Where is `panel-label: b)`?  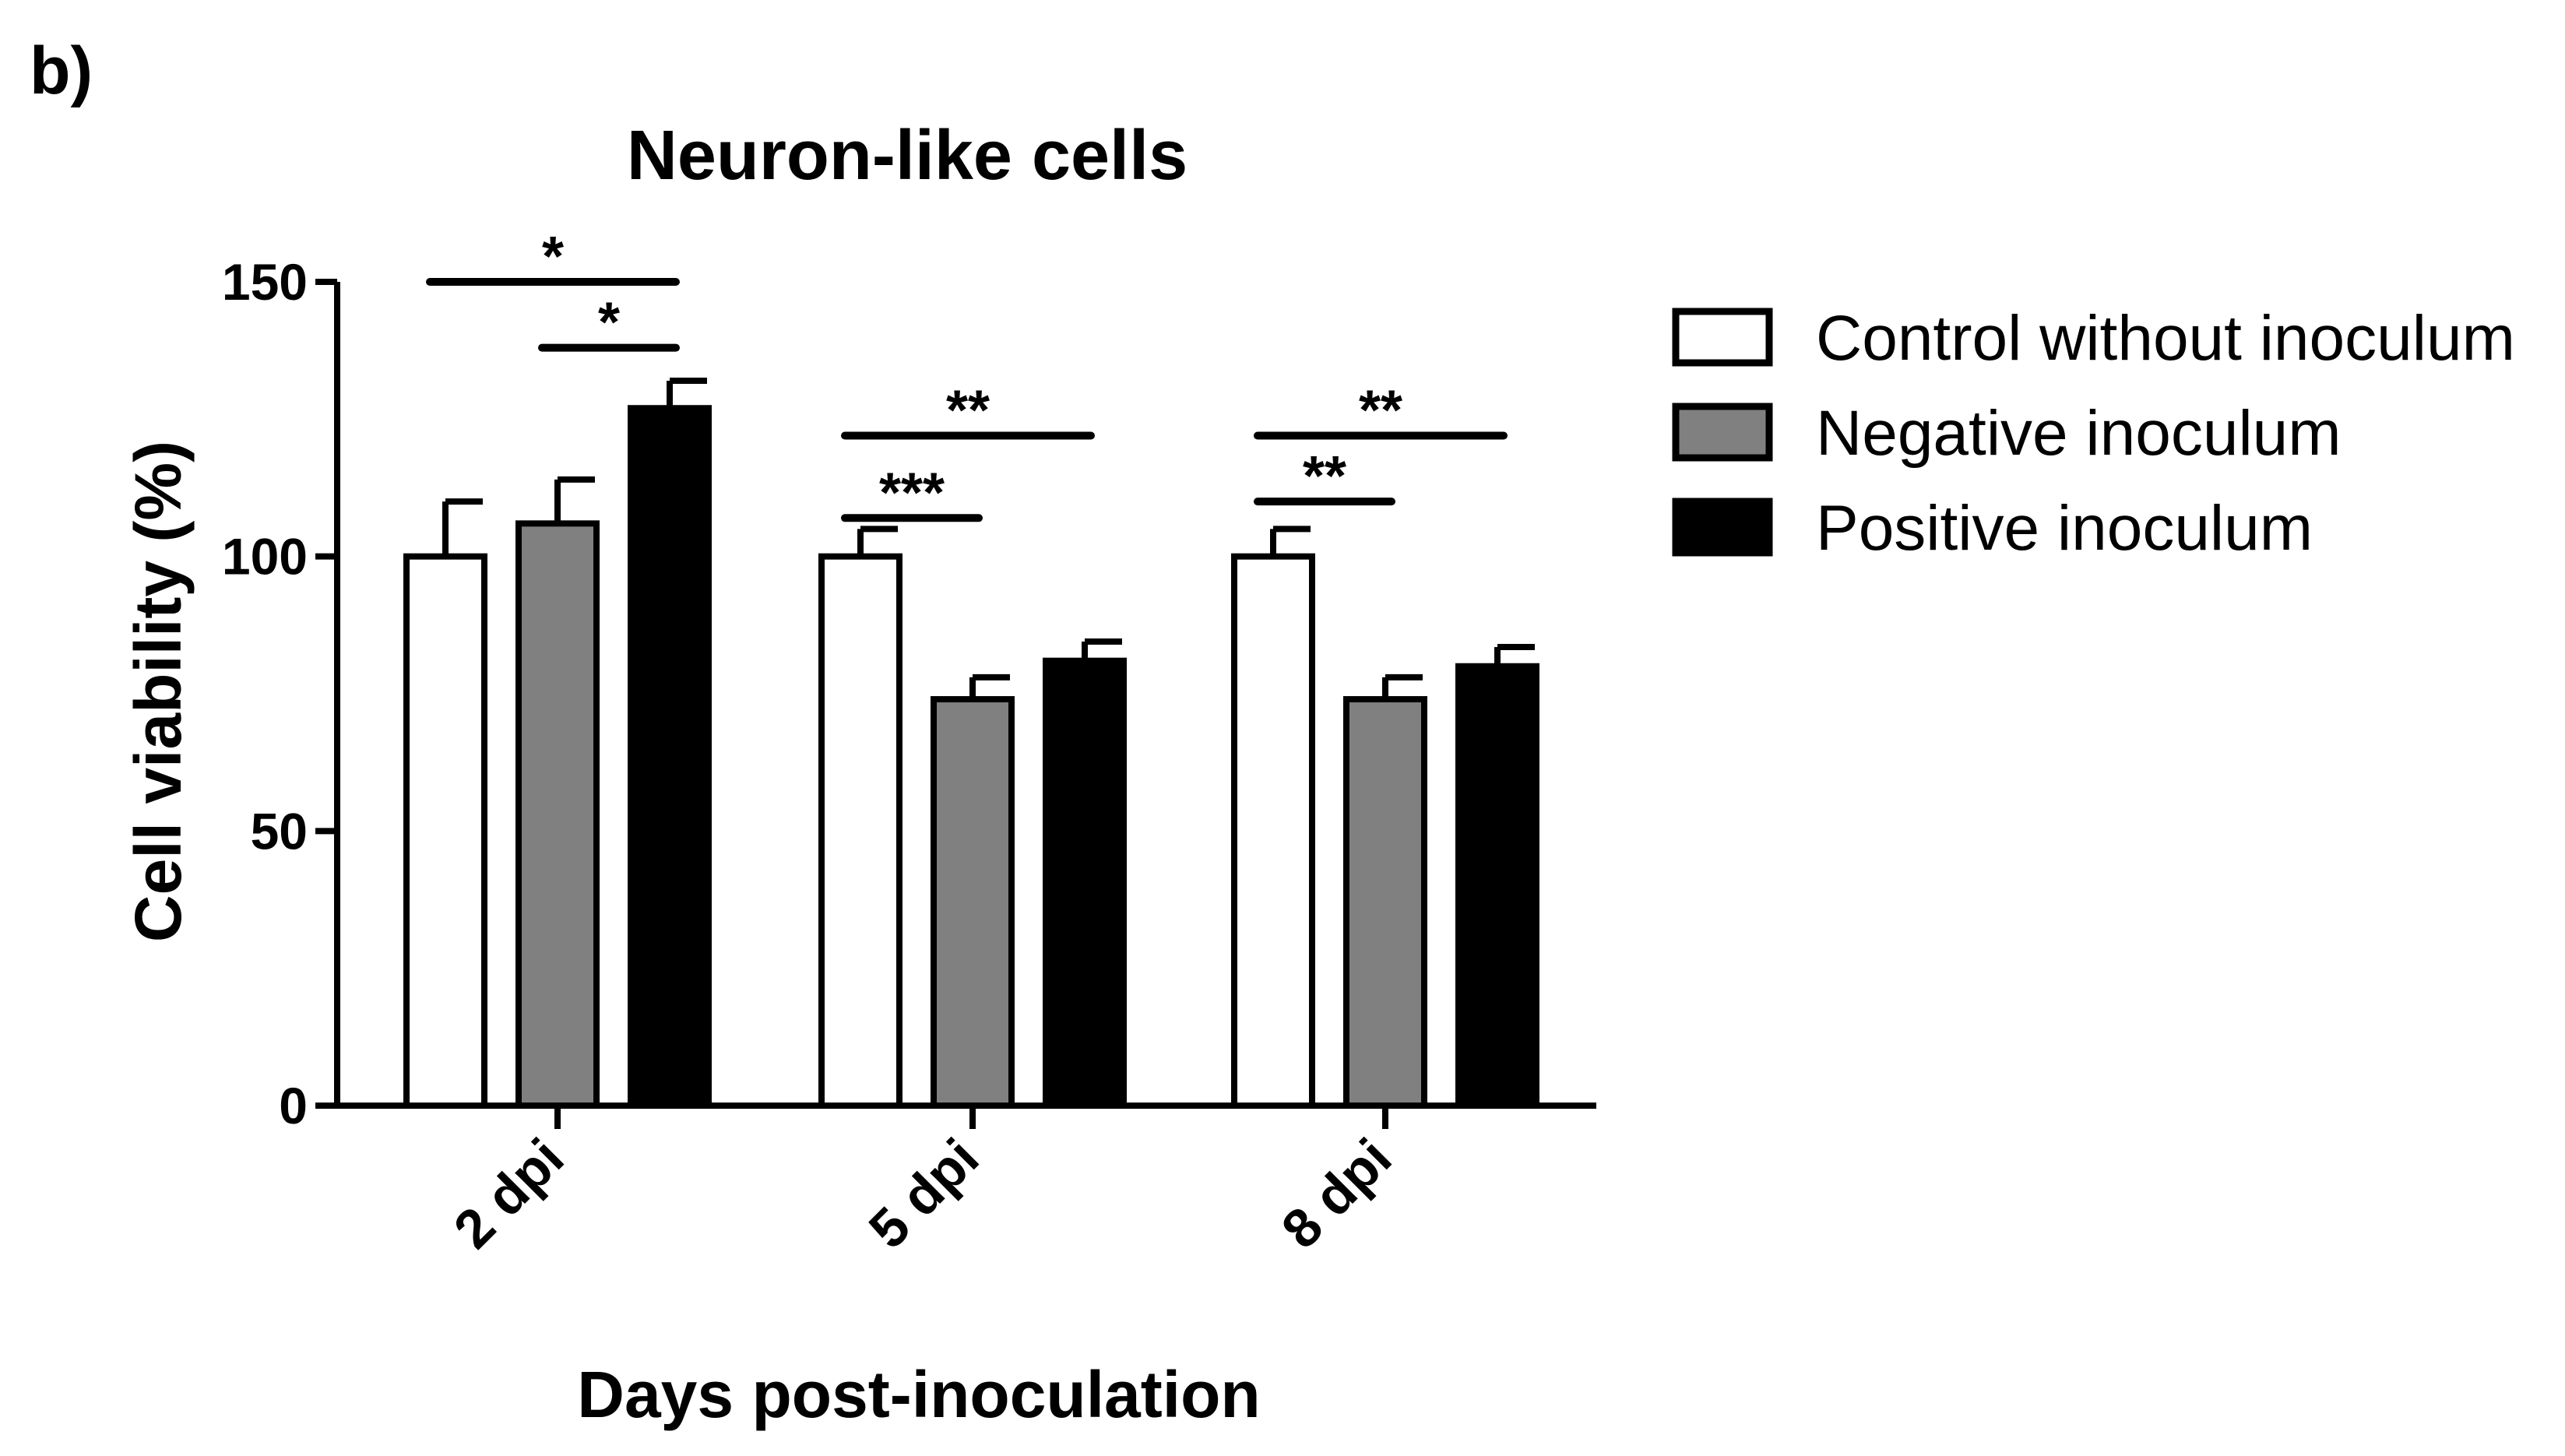
panel-label: b) is located at coordinates (61, 70).